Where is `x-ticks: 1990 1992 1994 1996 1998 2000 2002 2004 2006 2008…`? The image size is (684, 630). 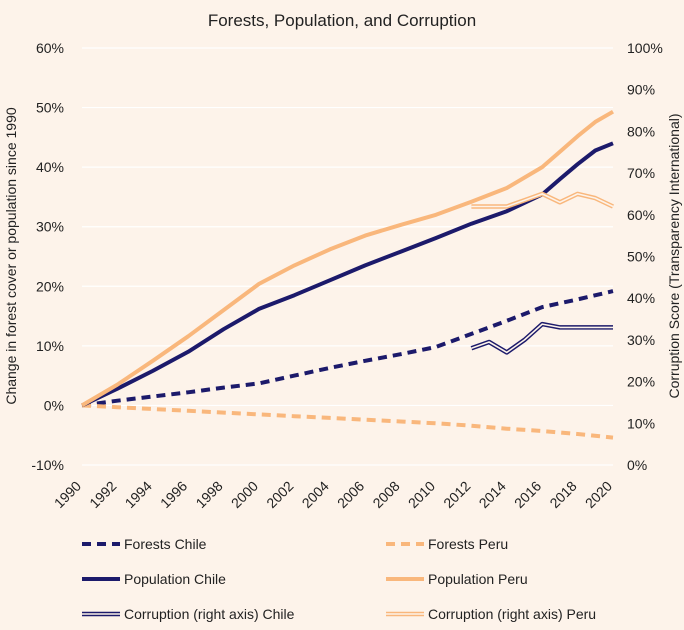
x-ticks: 1990 1992 1994 1996 1998 2000 2002 2004 2006 2008… is located at coordinates (333, 494).